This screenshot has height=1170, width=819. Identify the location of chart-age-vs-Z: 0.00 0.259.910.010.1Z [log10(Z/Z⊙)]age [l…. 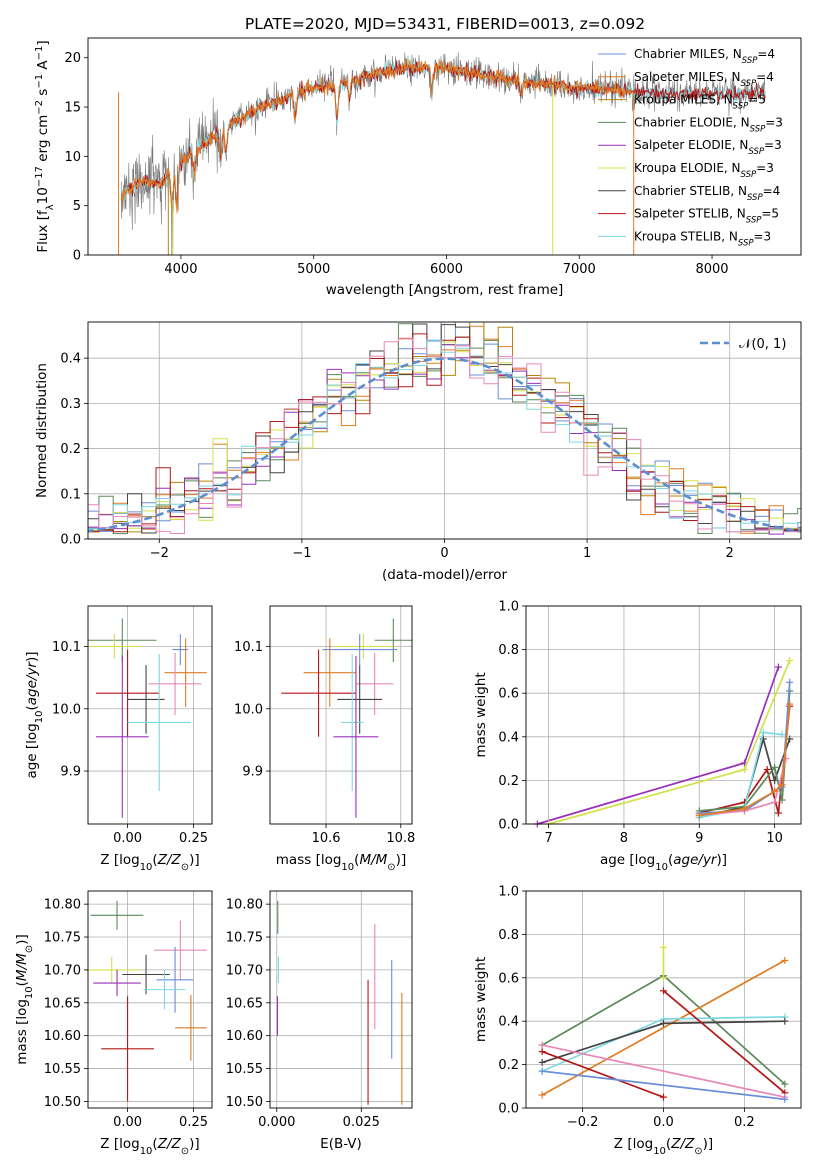
(118, 739).